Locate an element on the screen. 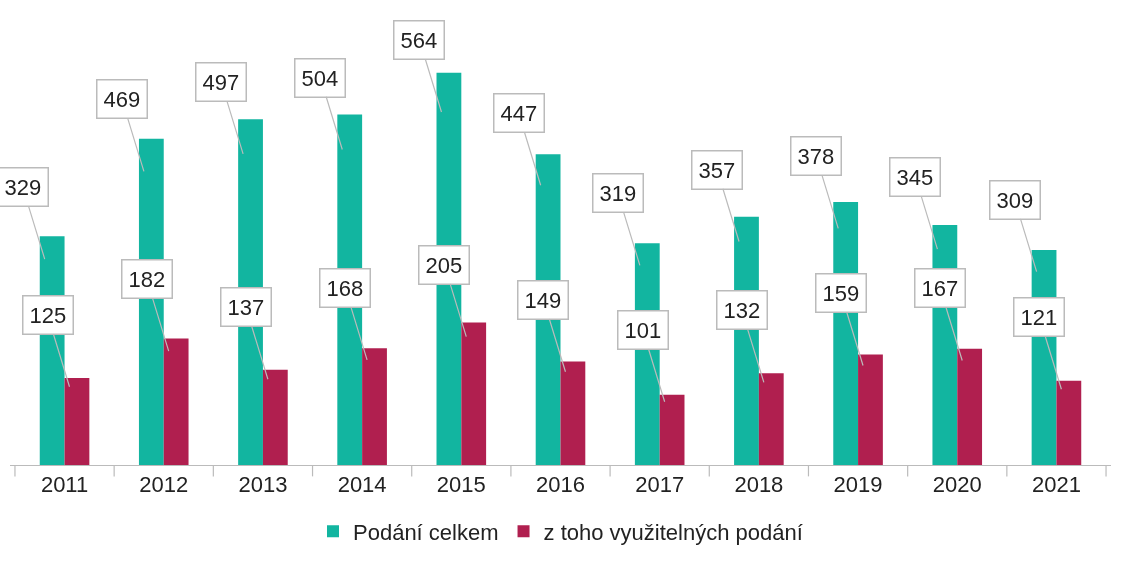  data-label: 319 is located at coordinates (618, 193).